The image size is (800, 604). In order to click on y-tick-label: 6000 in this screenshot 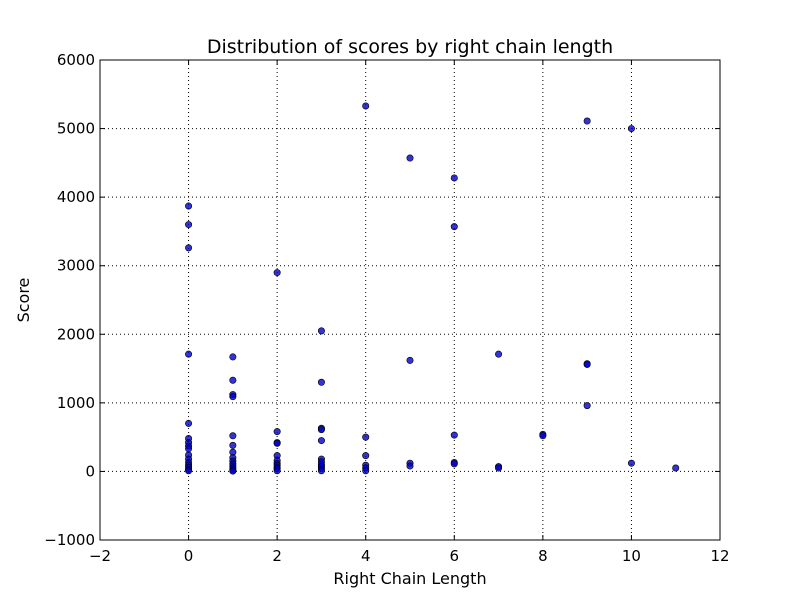, I will do `click(76, 60)`.